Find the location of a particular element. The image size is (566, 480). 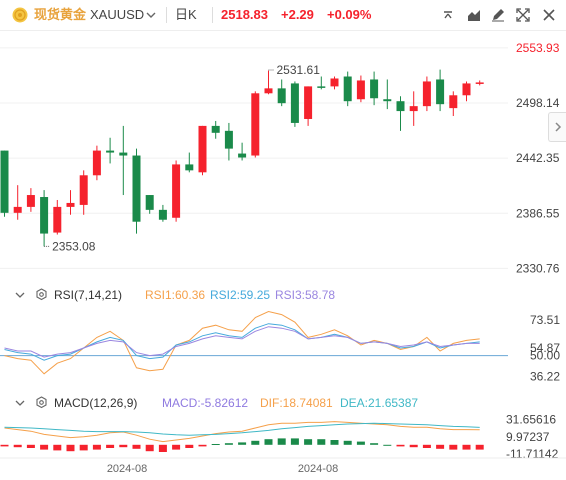

area-chart-icon is located at coordinates (474, 15).